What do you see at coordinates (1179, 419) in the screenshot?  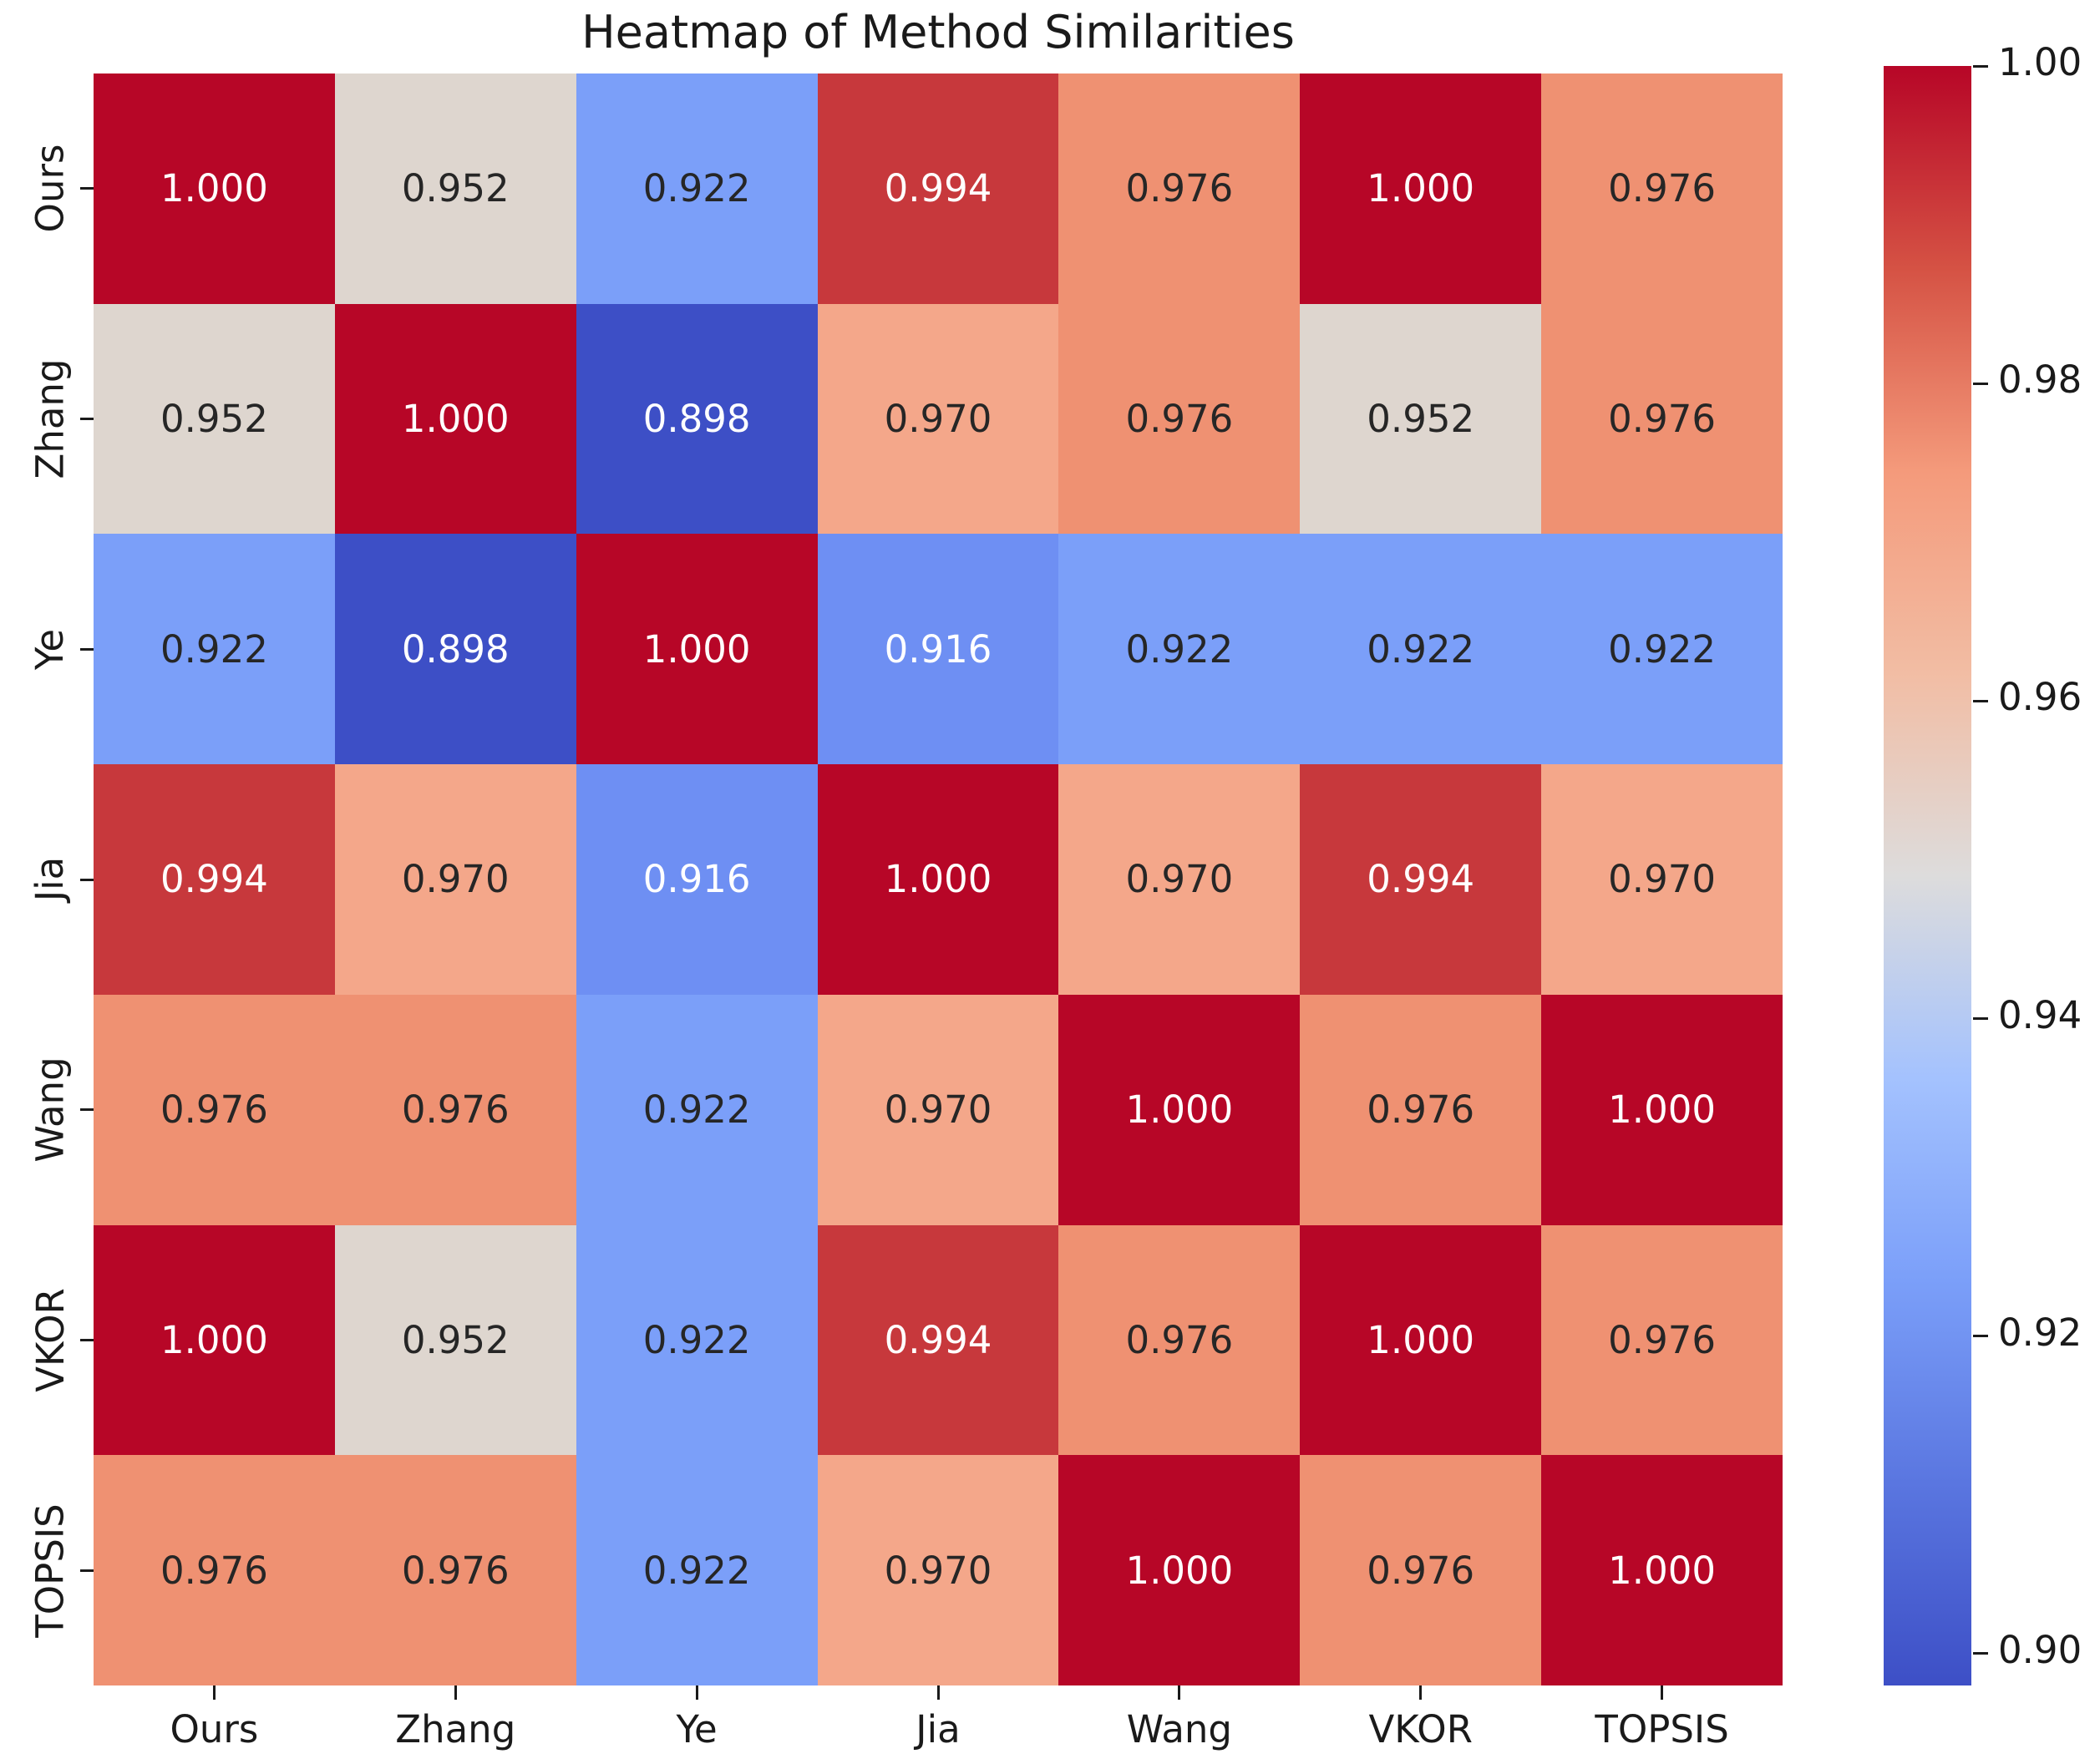 I see `heatmap-cell-Zhang-Wang: 0.976` at bounding box center [1179, 419].